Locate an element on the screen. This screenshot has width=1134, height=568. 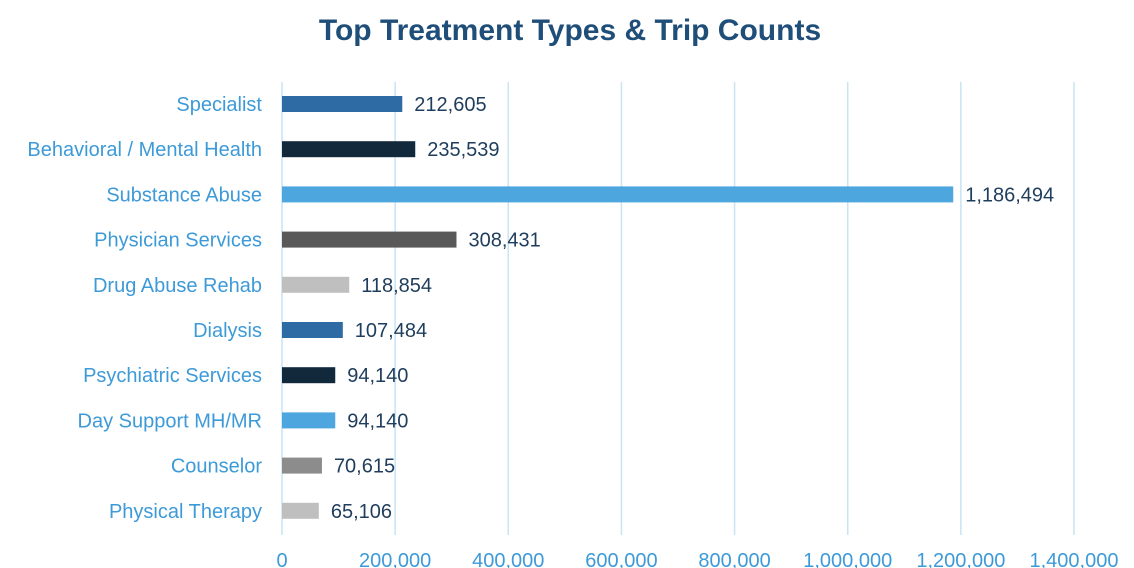
value-label: 212,605 is located at coordinates (450, 105).